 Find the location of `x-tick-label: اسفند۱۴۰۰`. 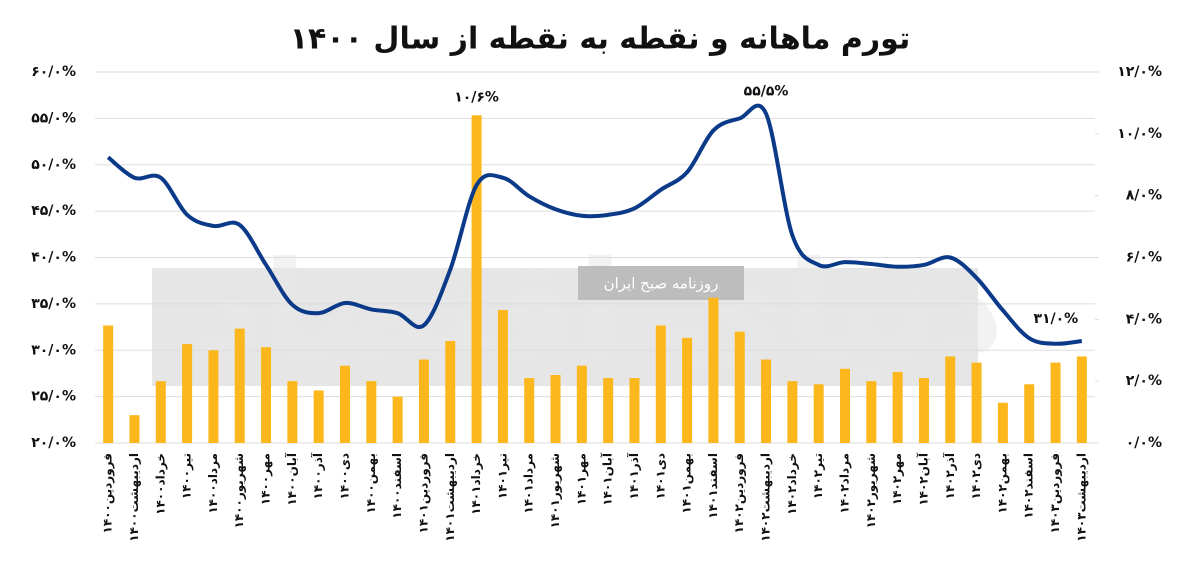

x-tick-label: اسفند۱۴۰۰ is located at coordinates (397, 486).